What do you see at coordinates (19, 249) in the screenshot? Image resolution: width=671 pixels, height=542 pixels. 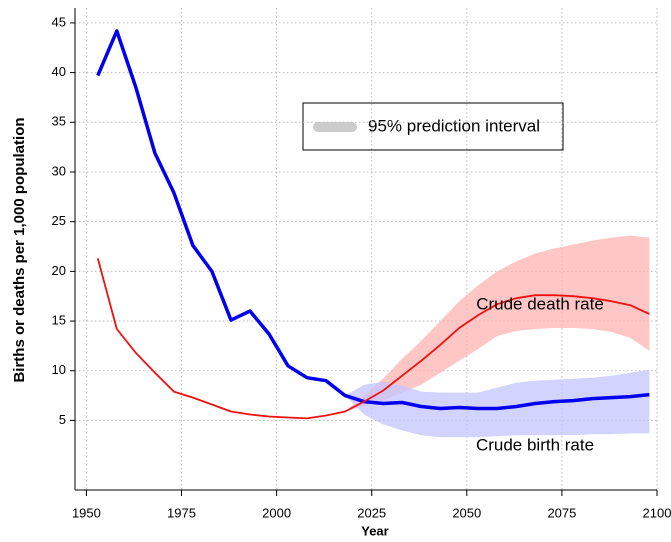 I see `y-axis-label: Births or deaths per 1,000 population` at bounding box center [19, 249].